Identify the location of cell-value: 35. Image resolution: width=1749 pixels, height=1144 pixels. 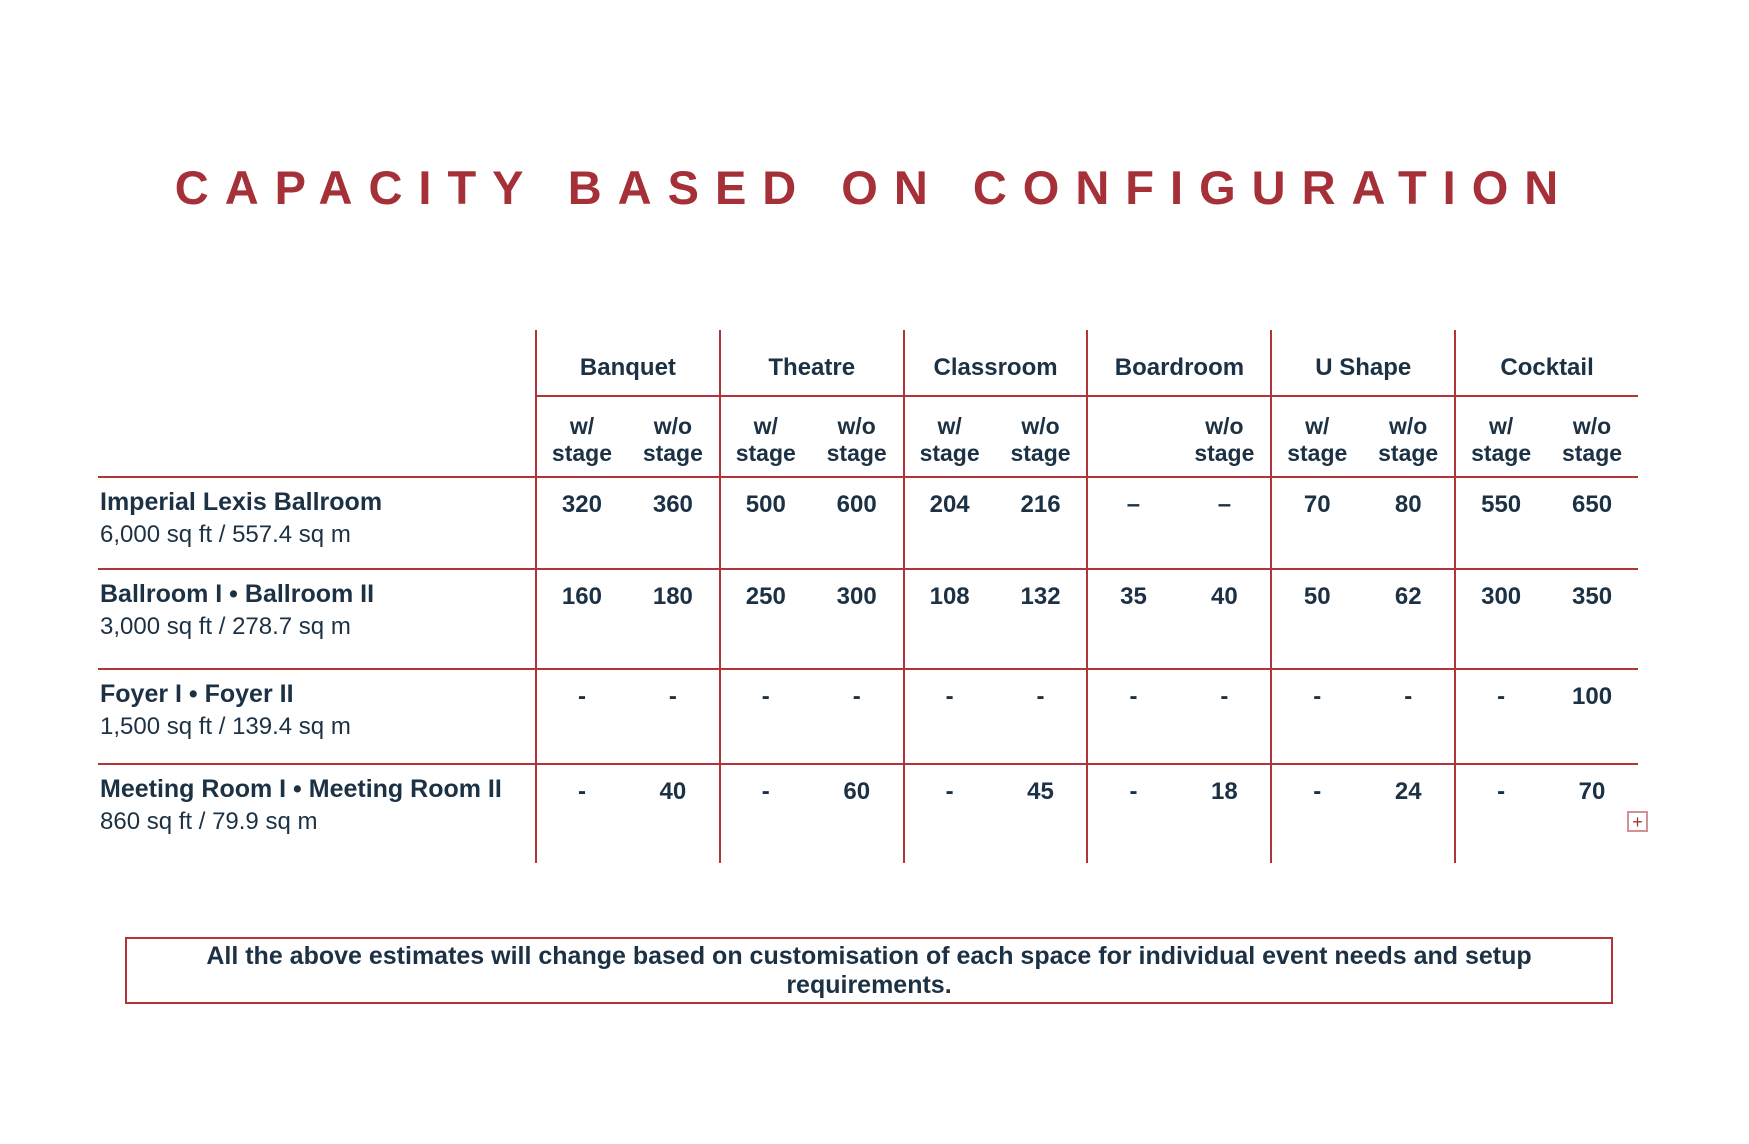
(1132, 619).